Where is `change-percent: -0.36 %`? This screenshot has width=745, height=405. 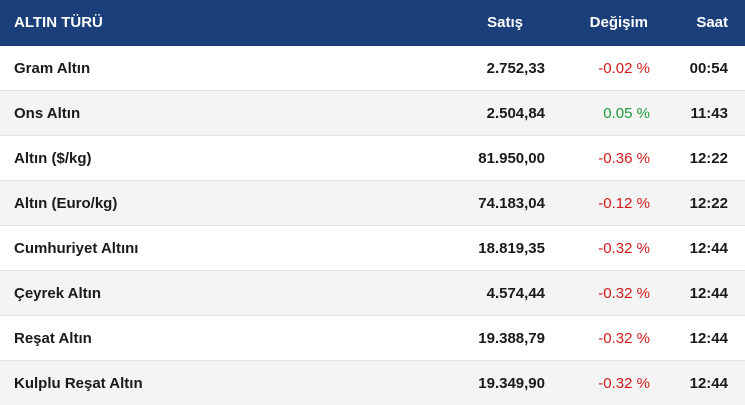
change-percent: -0.36 % is located at coordinates (624, 158).